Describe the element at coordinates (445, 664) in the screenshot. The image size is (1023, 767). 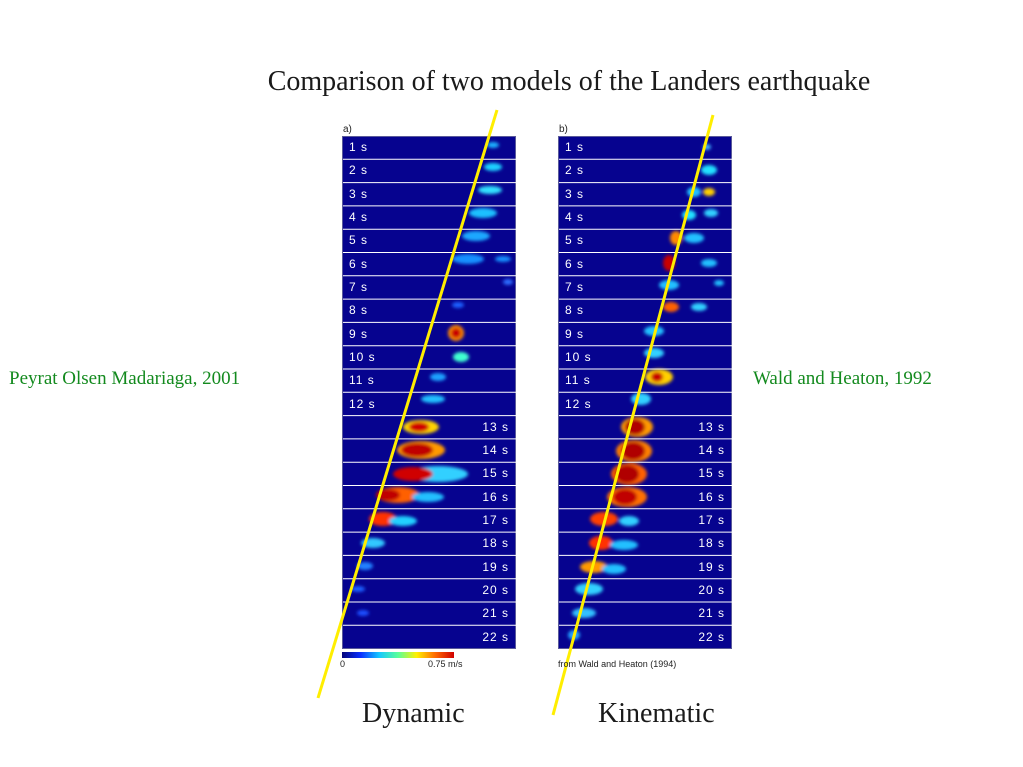
I see `colorbar-max-label: 0.75 m/s` at that location.